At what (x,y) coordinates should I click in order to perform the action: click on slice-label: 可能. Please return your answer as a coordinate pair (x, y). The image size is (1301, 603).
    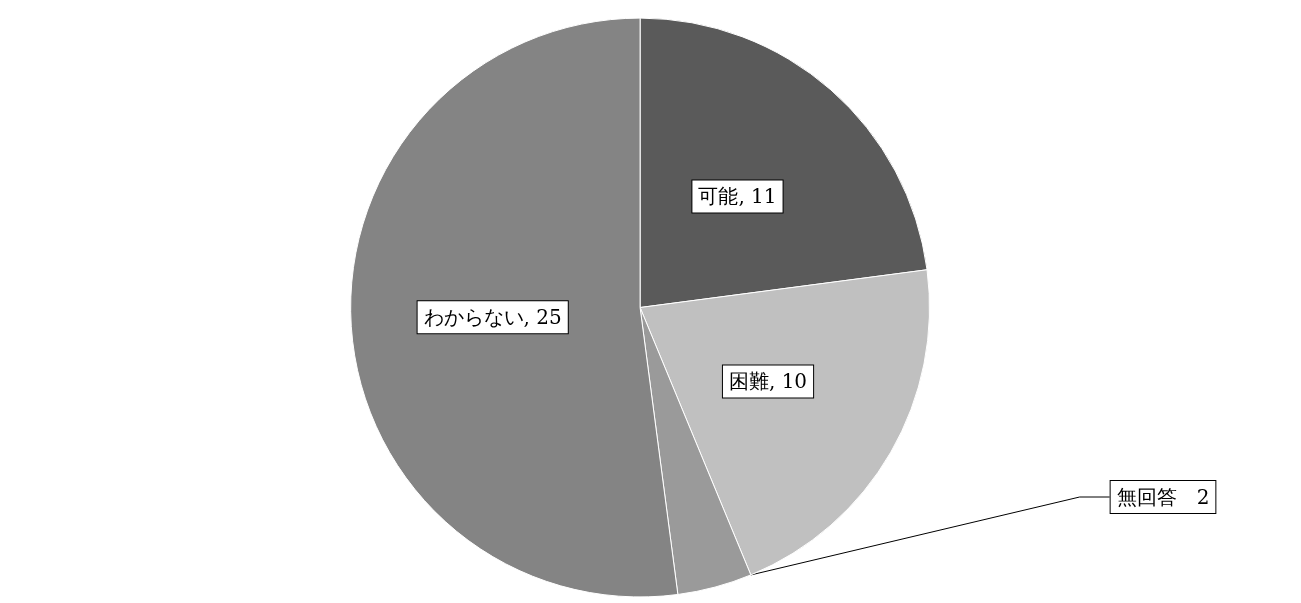
    Looking at the image, I should click on (718, 196).